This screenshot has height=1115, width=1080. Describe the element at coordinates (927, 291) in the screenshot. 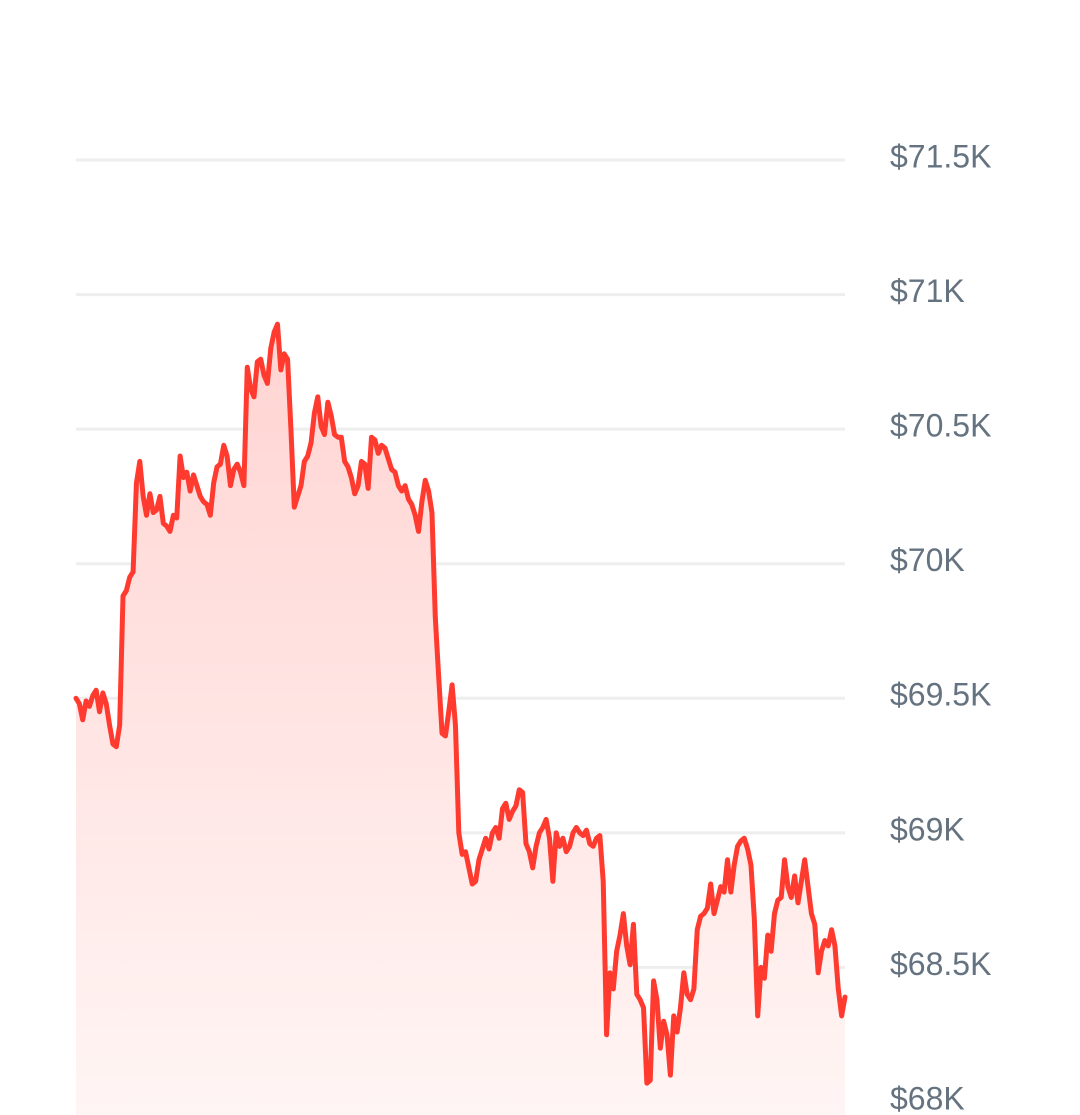

I see `y-tick-label: $71K` at that location.